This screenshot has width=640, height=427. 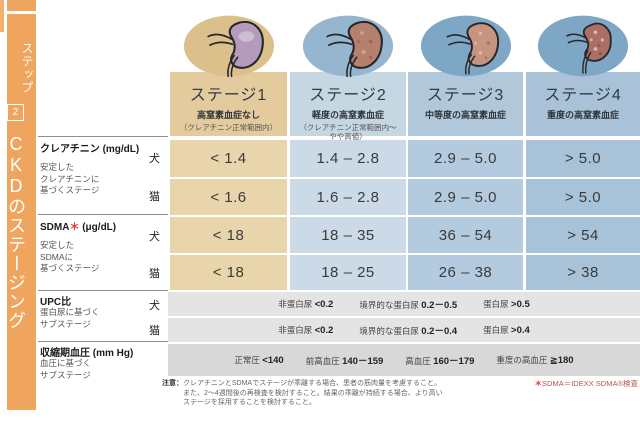 What do you see at coordinates (259, 360) in the screenshot?
I see `bp-segment: 正常圧 <140` at bounding box center [259, 360].